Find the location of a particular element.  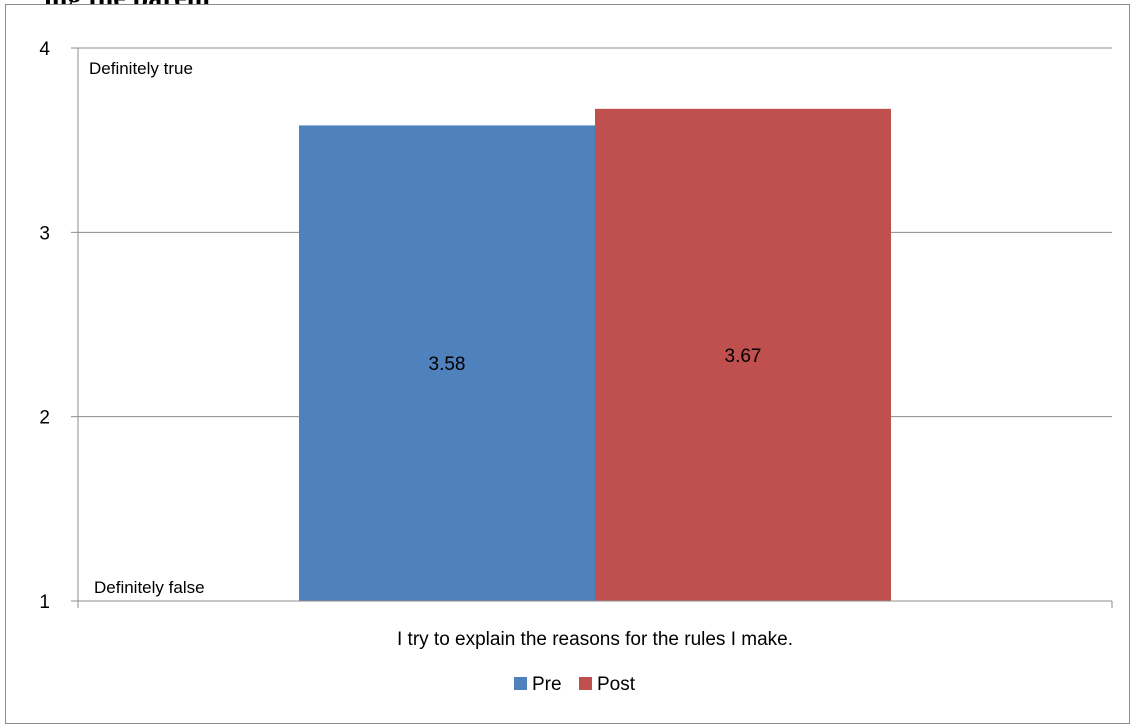

legend-swatch-post is located at coordinates (585, 683).